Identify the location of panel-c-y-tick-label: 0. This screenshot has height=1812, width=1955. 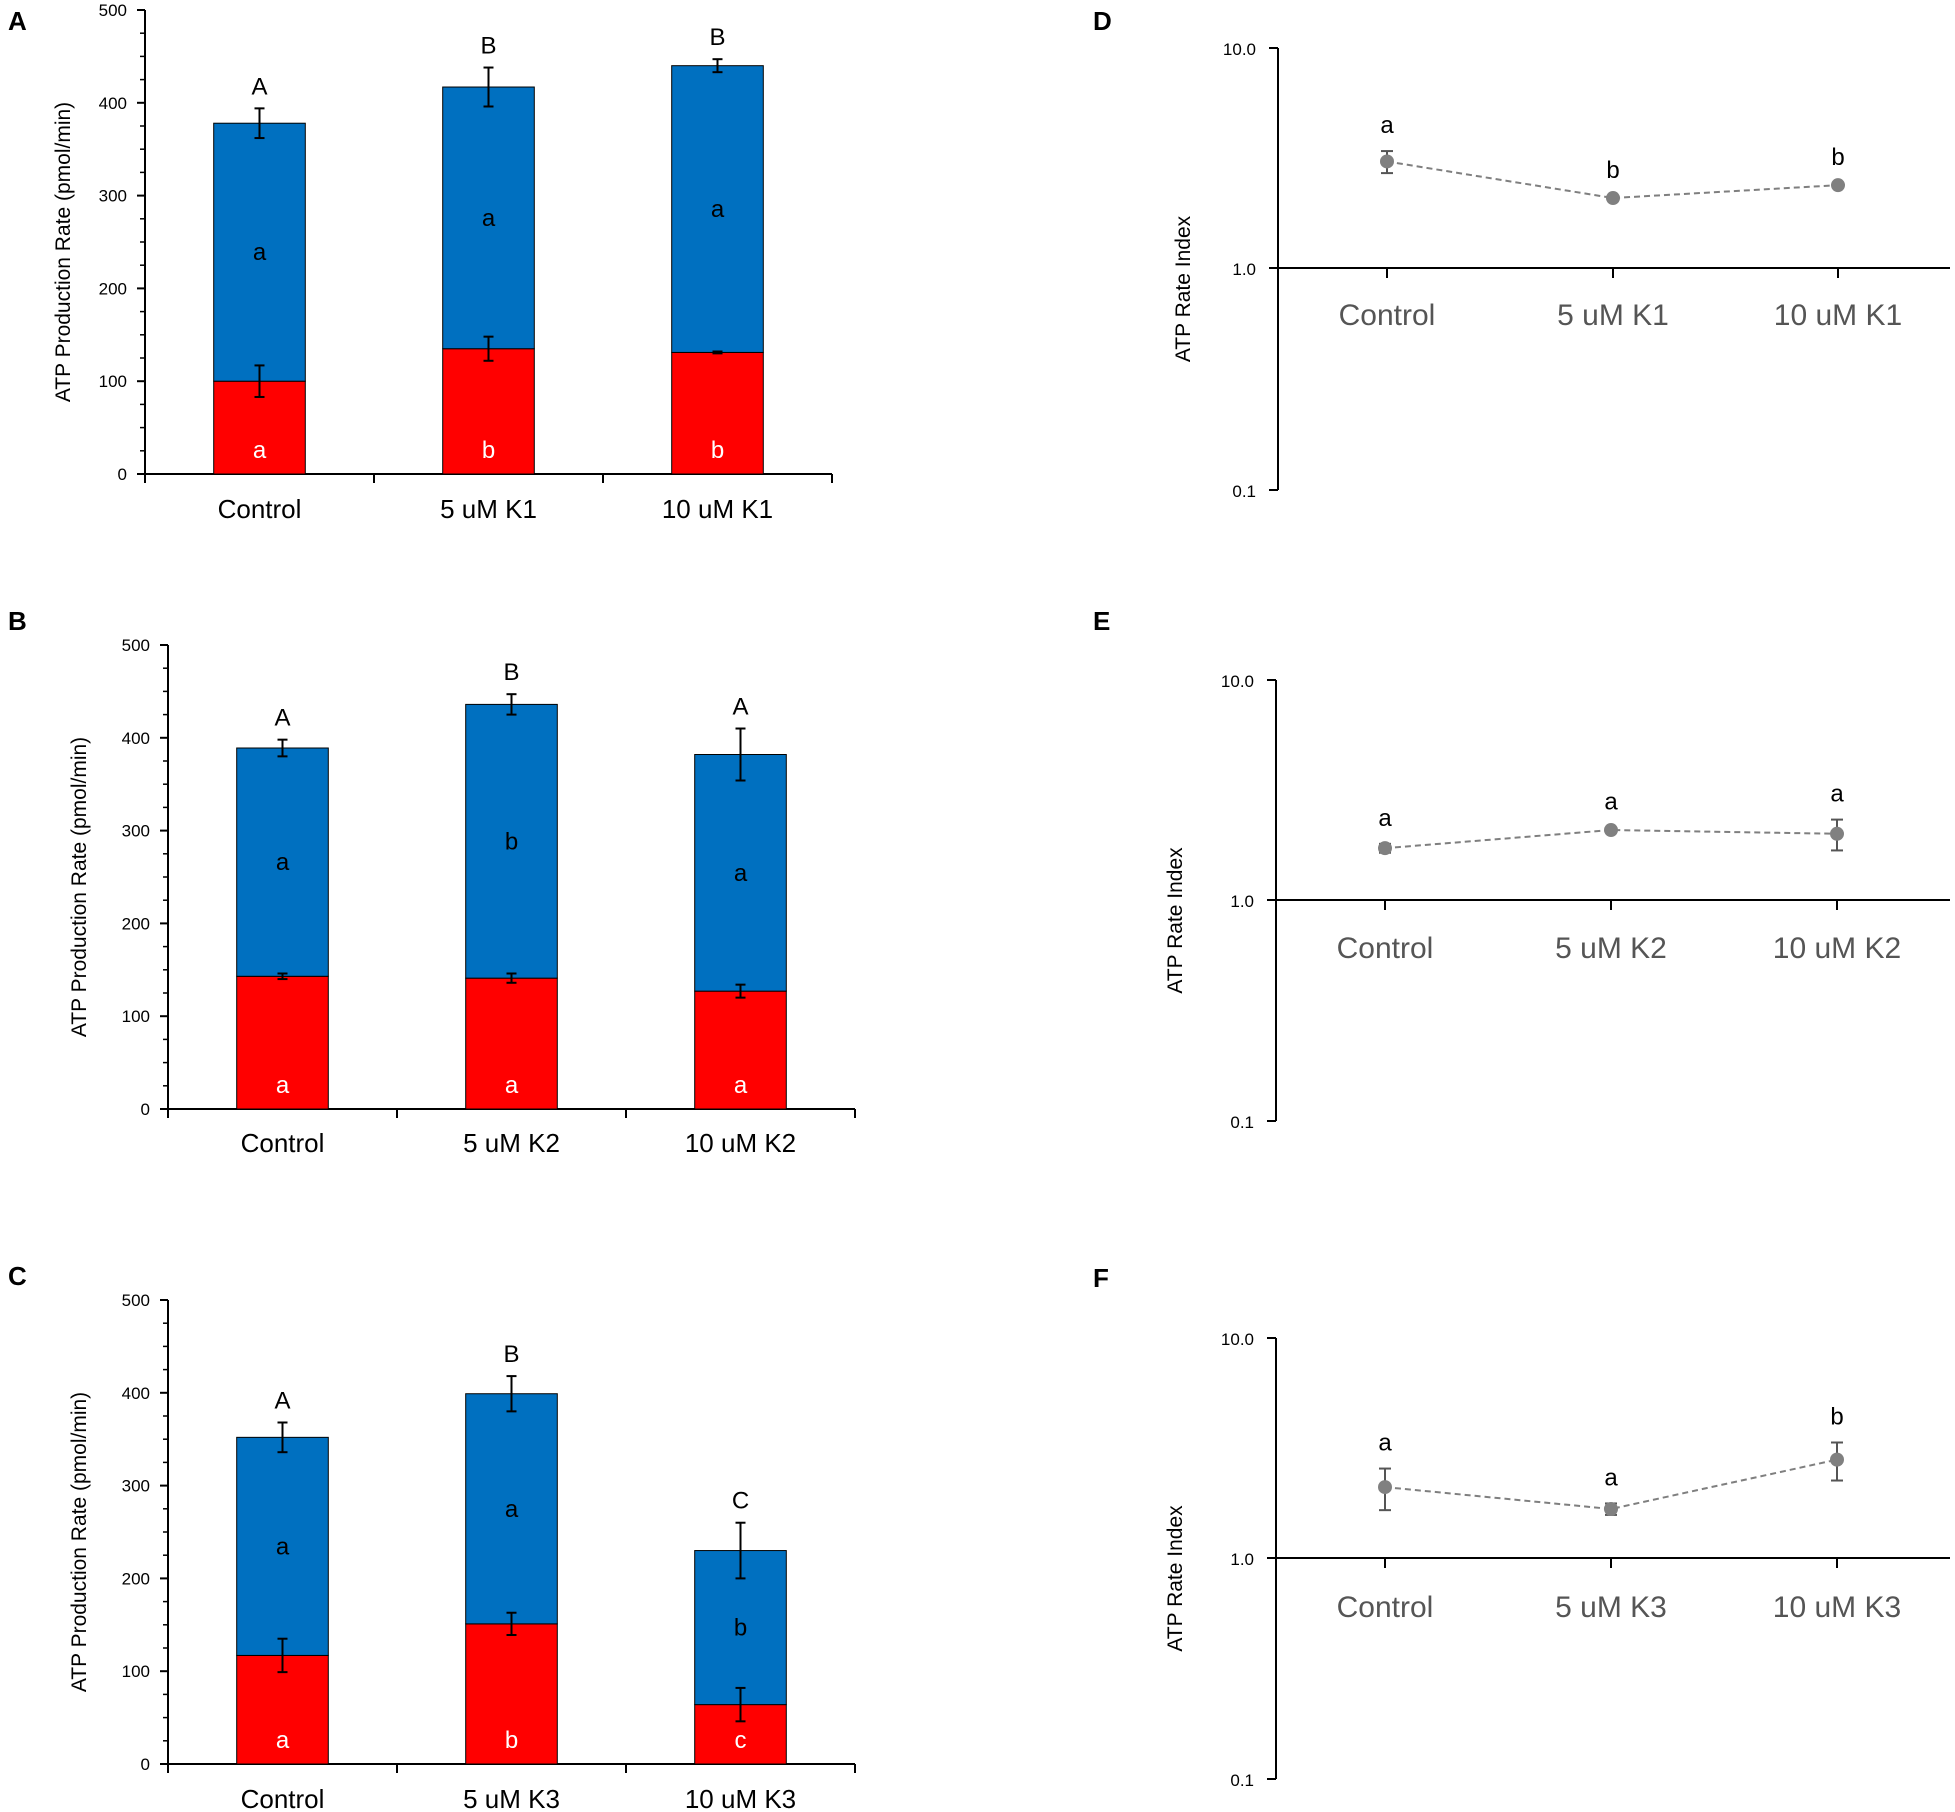
(145, 1764).